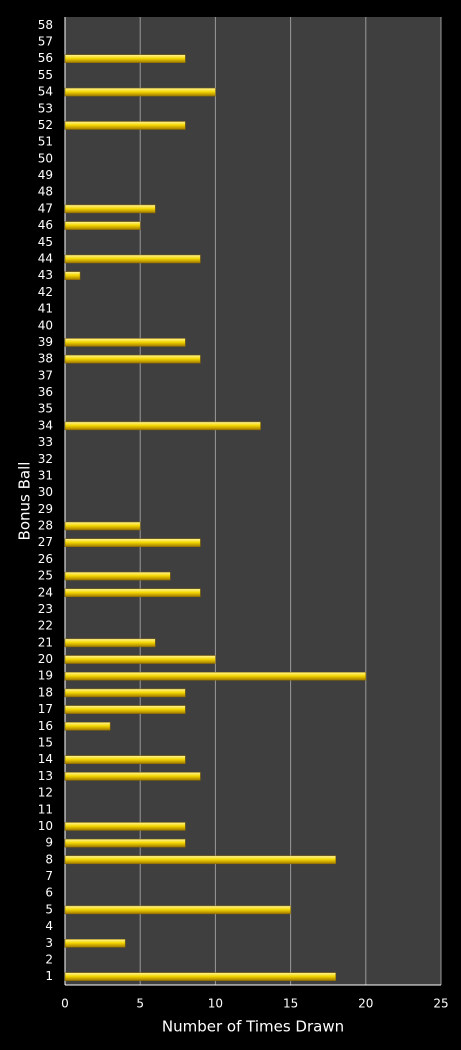 The height and width of the screenshot is (1050, 461). Describe the element at coordinates (45, 492) in the screenshot. I see `y-tick-label: 30` at that location.